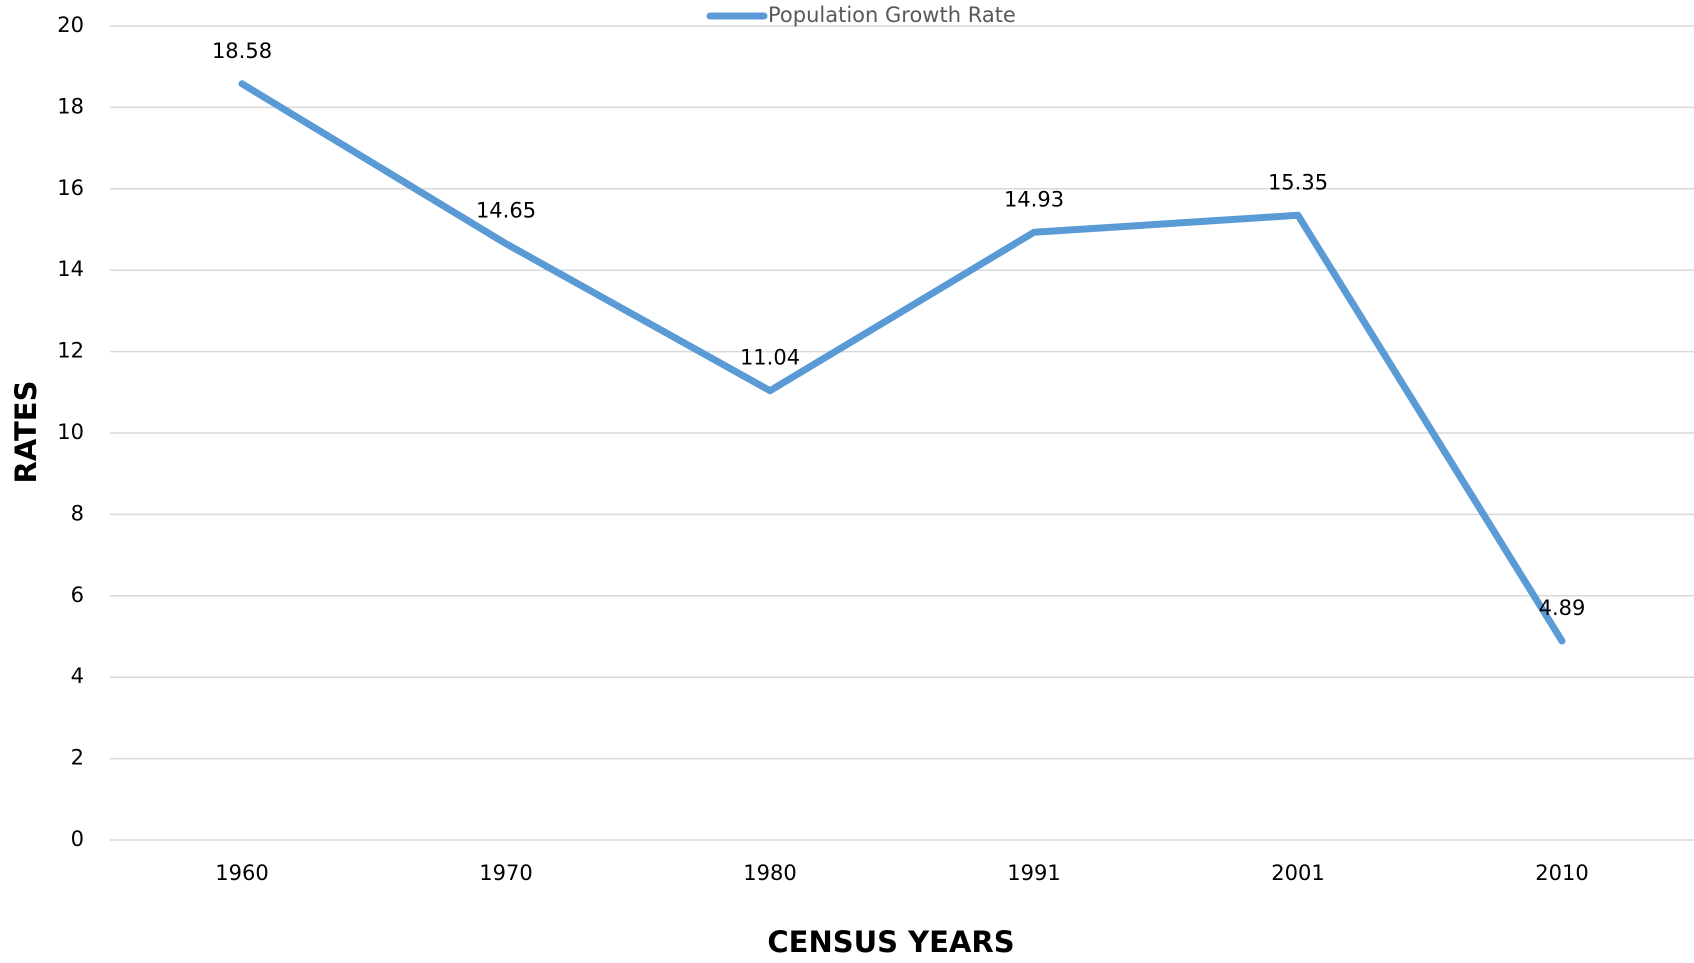 The height and width of the screenshot is (963, 1694). What do you see at coordinates (506, 211) in the screenshot?
I see `data-label: 14.65` at bounding box center [506, 211].